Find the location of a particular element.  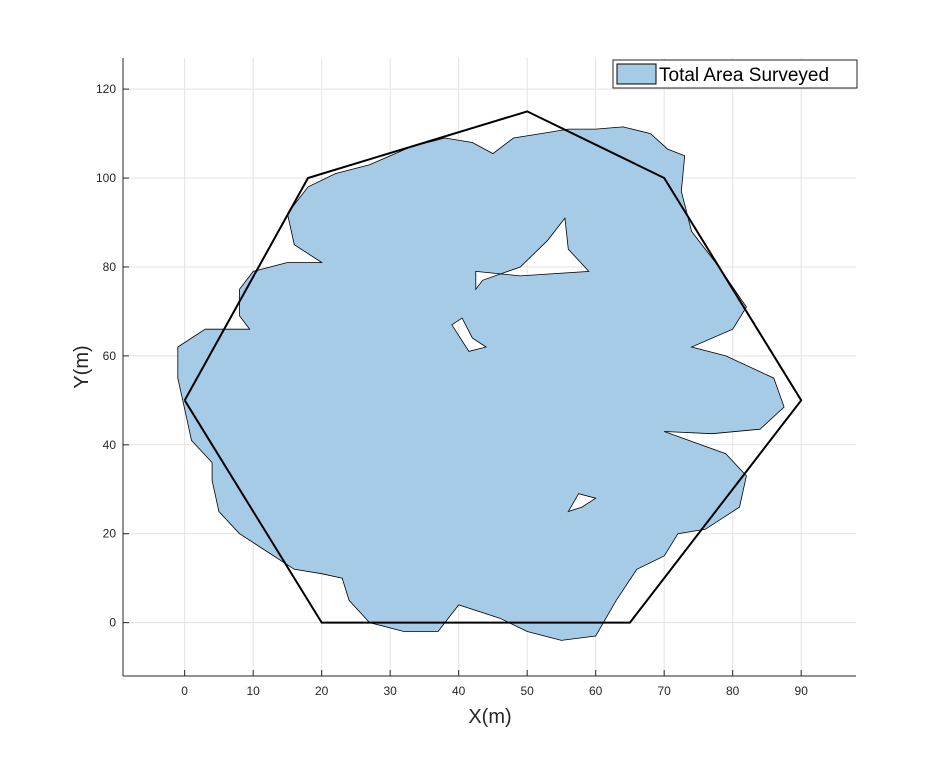

legend-entry-label: Total Area Surveyed is located at coordinates (744, 75).